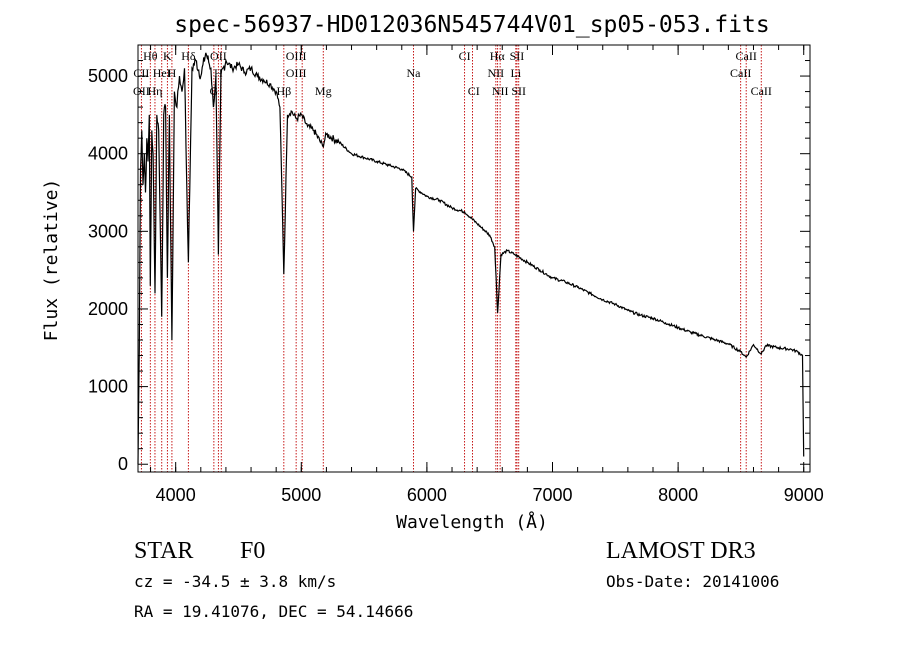 The height and width of the screenshot is (649, 900). What do you see at coordinates (500, 91) in the screenshot?
I see `marker-label-24: NII` at bounding box center [500, 91].